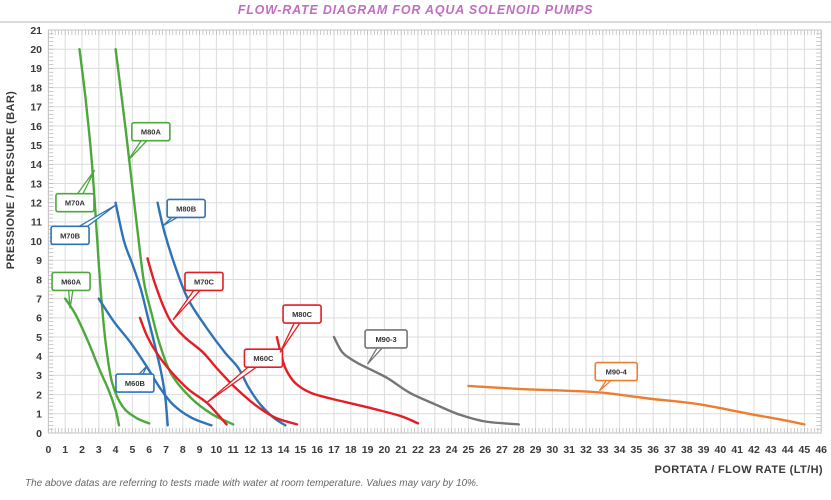 The image size is (831, 500). I want to click on callout-label-M60B: M60B, so click(135, 383).